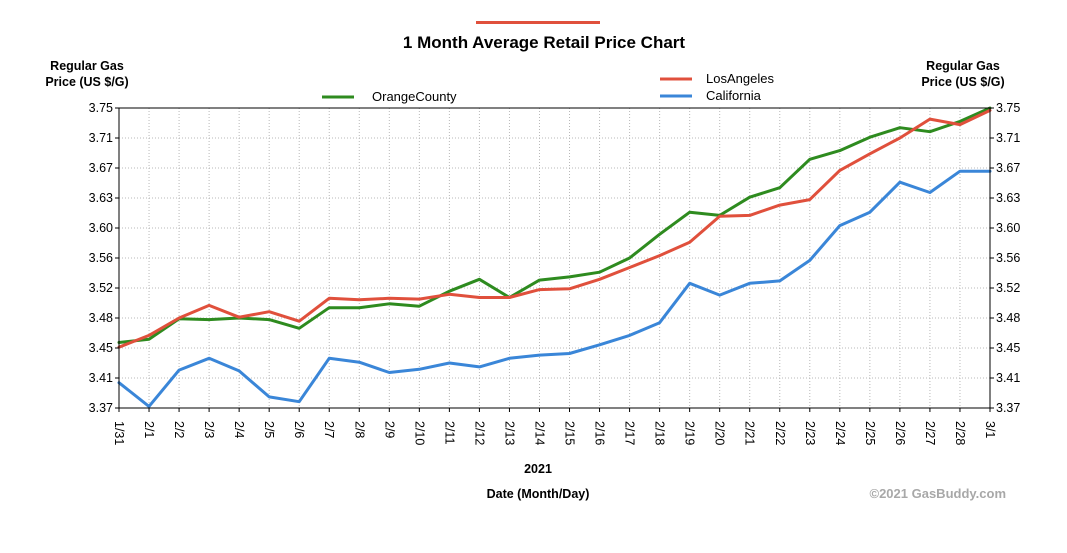 The width and height of the screenshot is (1067, 553). I want to click on right-axis-label-line1: Regular Gas, so click(963, 66).